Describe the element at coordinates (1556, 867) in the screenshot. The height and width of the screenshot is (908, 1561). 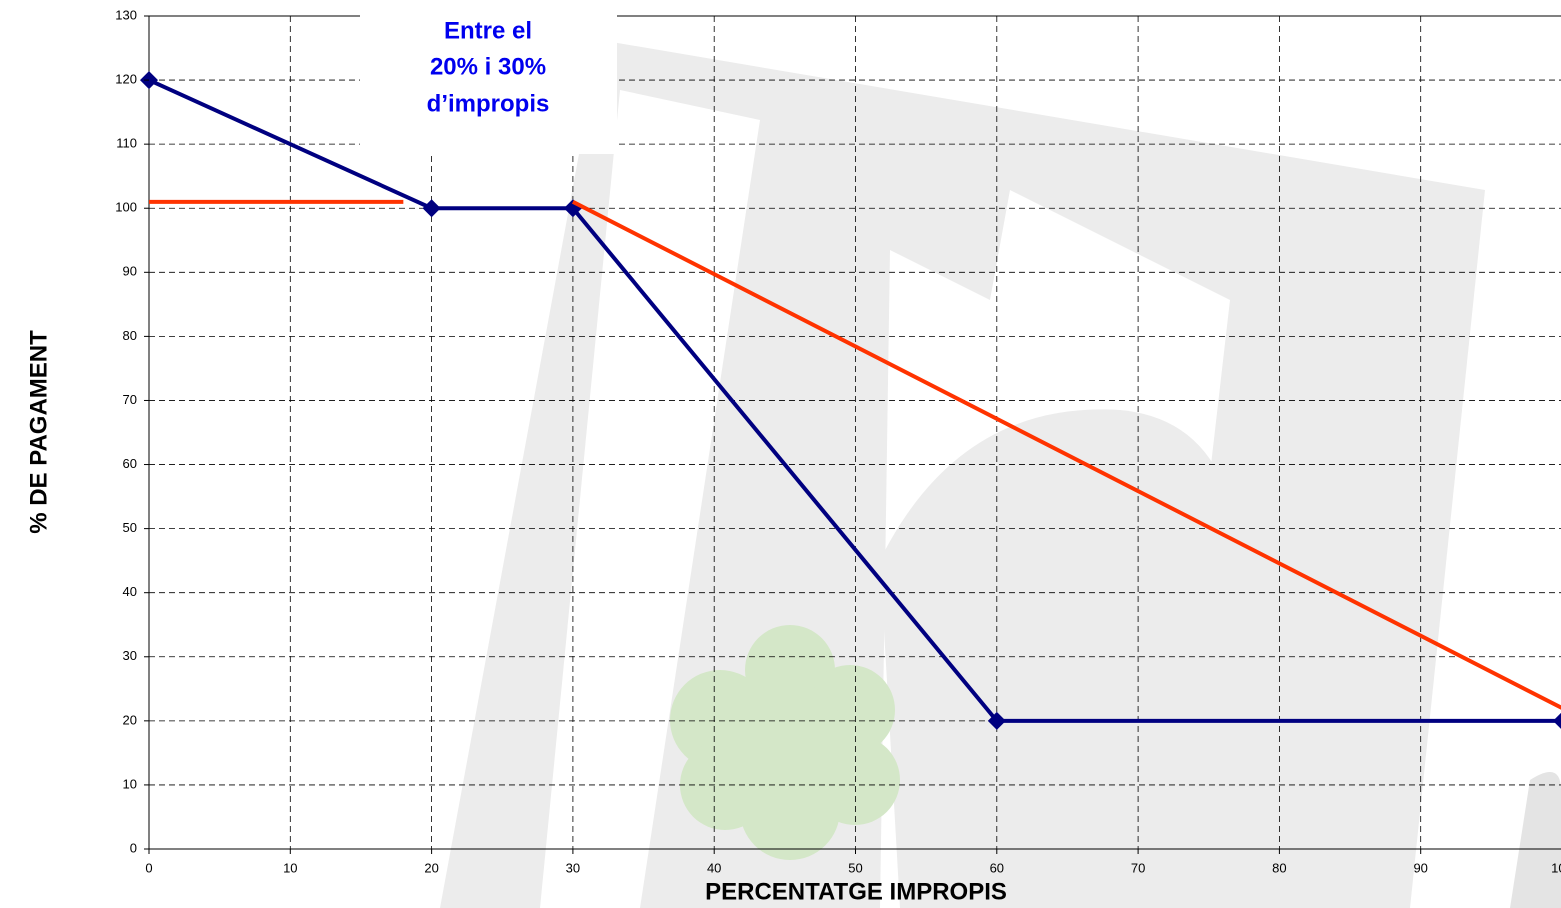
I see `x-tick-label: 100` at that location.